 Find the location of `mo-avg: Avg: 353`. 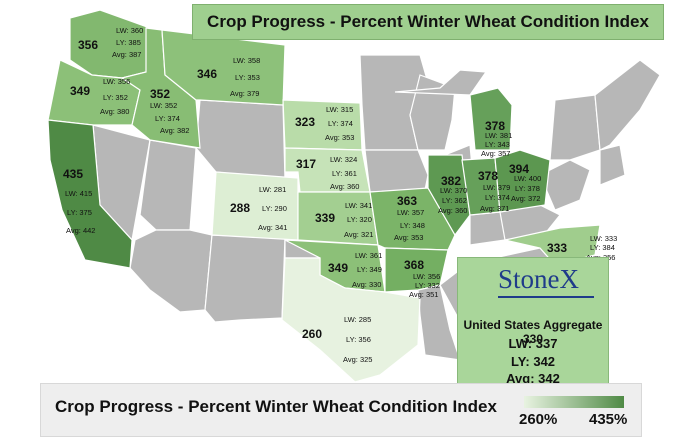

mo-avg: Avg: 353 is located at coordinates (408, 237).